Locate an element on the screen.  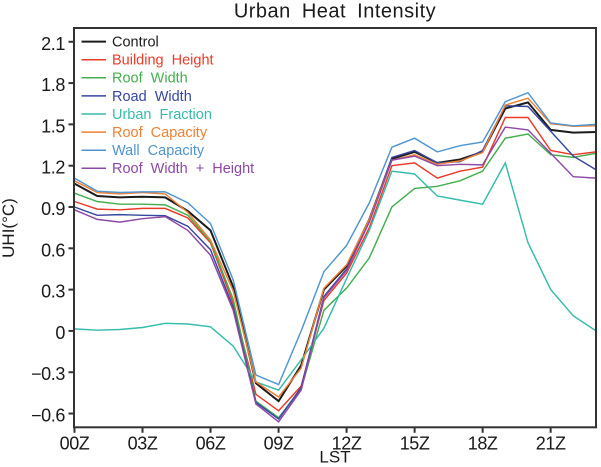
svg-text: 15Z is located at coordinates (415, 443).